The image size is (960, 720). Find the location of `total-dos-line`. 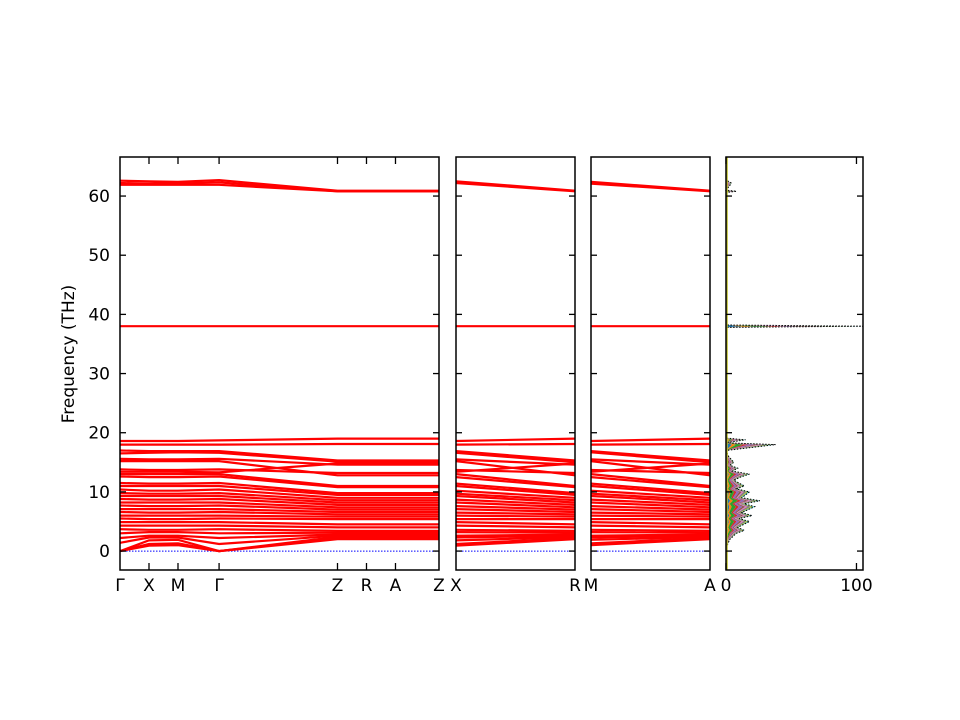

total-dos-line is located at coordinates (794, 365).